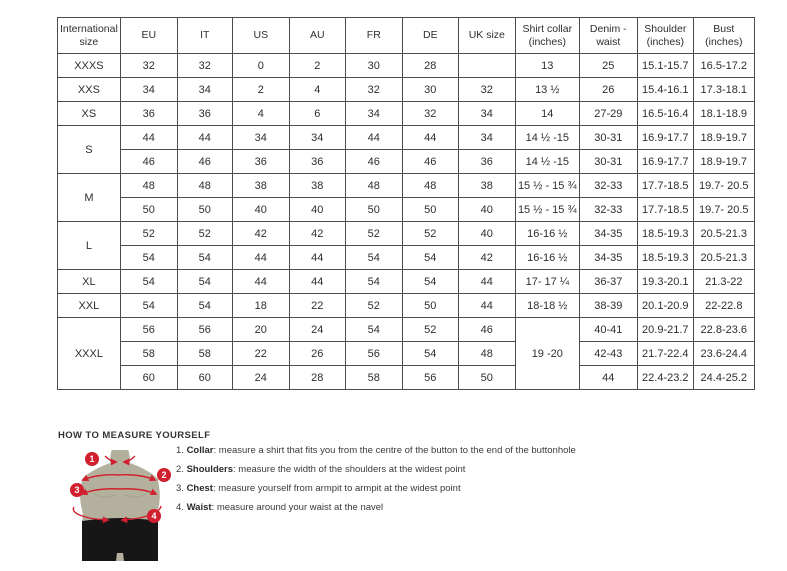 This screenshot has height=571, width=787. What do you see at coordinates (430, 377) in the screenshot?
I see `table-cell: 56` at bounding box center [430, 377].